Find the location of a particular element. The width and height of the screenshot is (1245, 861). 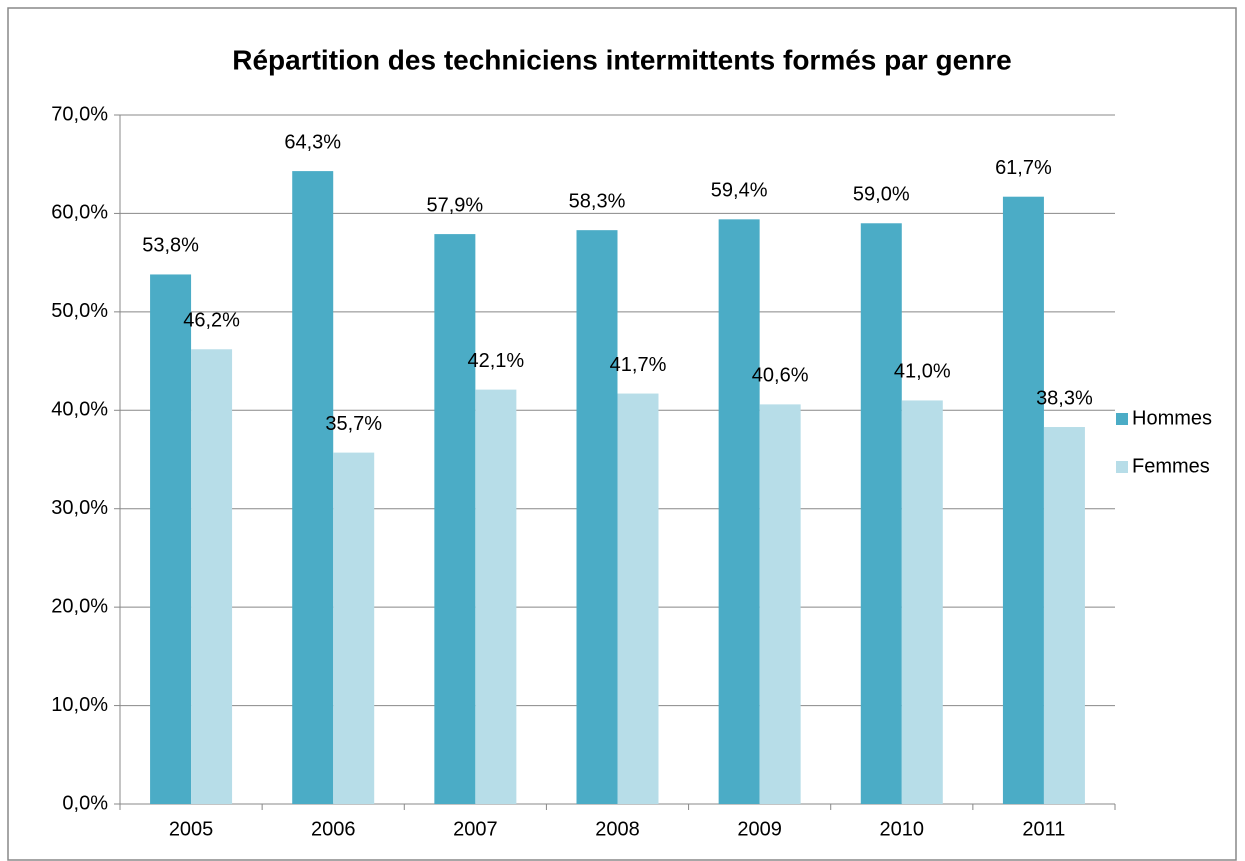

x-tick-label: 2008 is located at coordinates (617, 829).